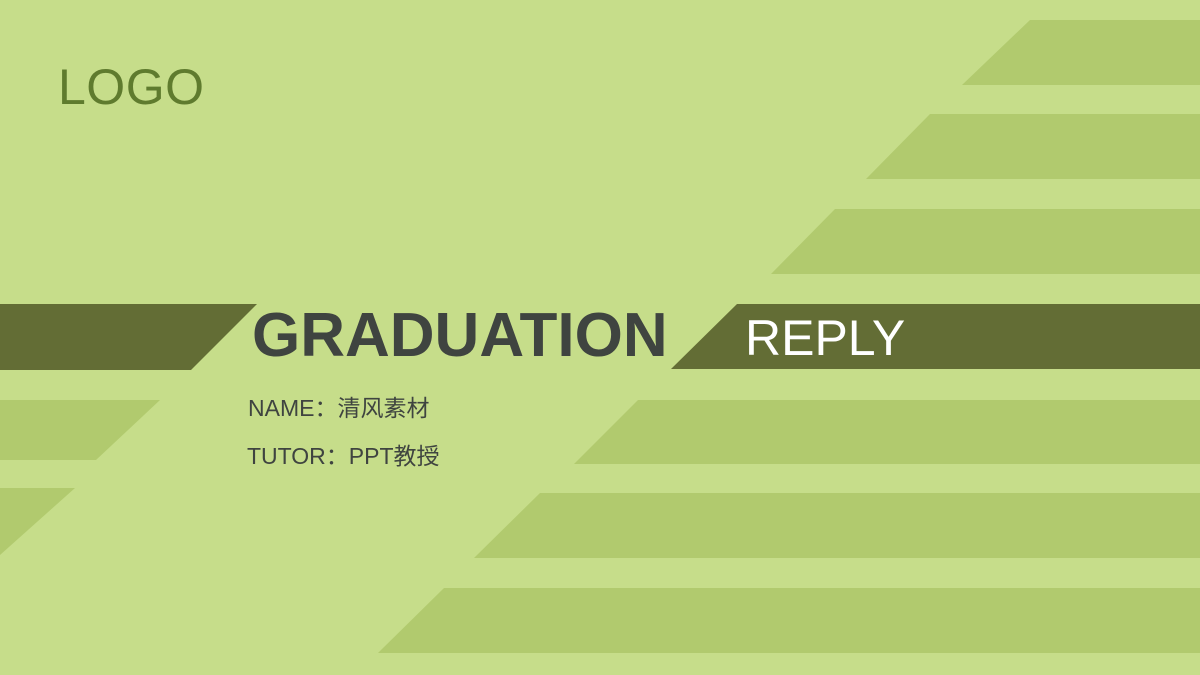 Image resolution: width=1200 pixels, height=675 pixels. What do you see at coordinates (825, 338) in the screenshot?
I see `slide-subtitle: REPLY` at bounding box center [825, 338].